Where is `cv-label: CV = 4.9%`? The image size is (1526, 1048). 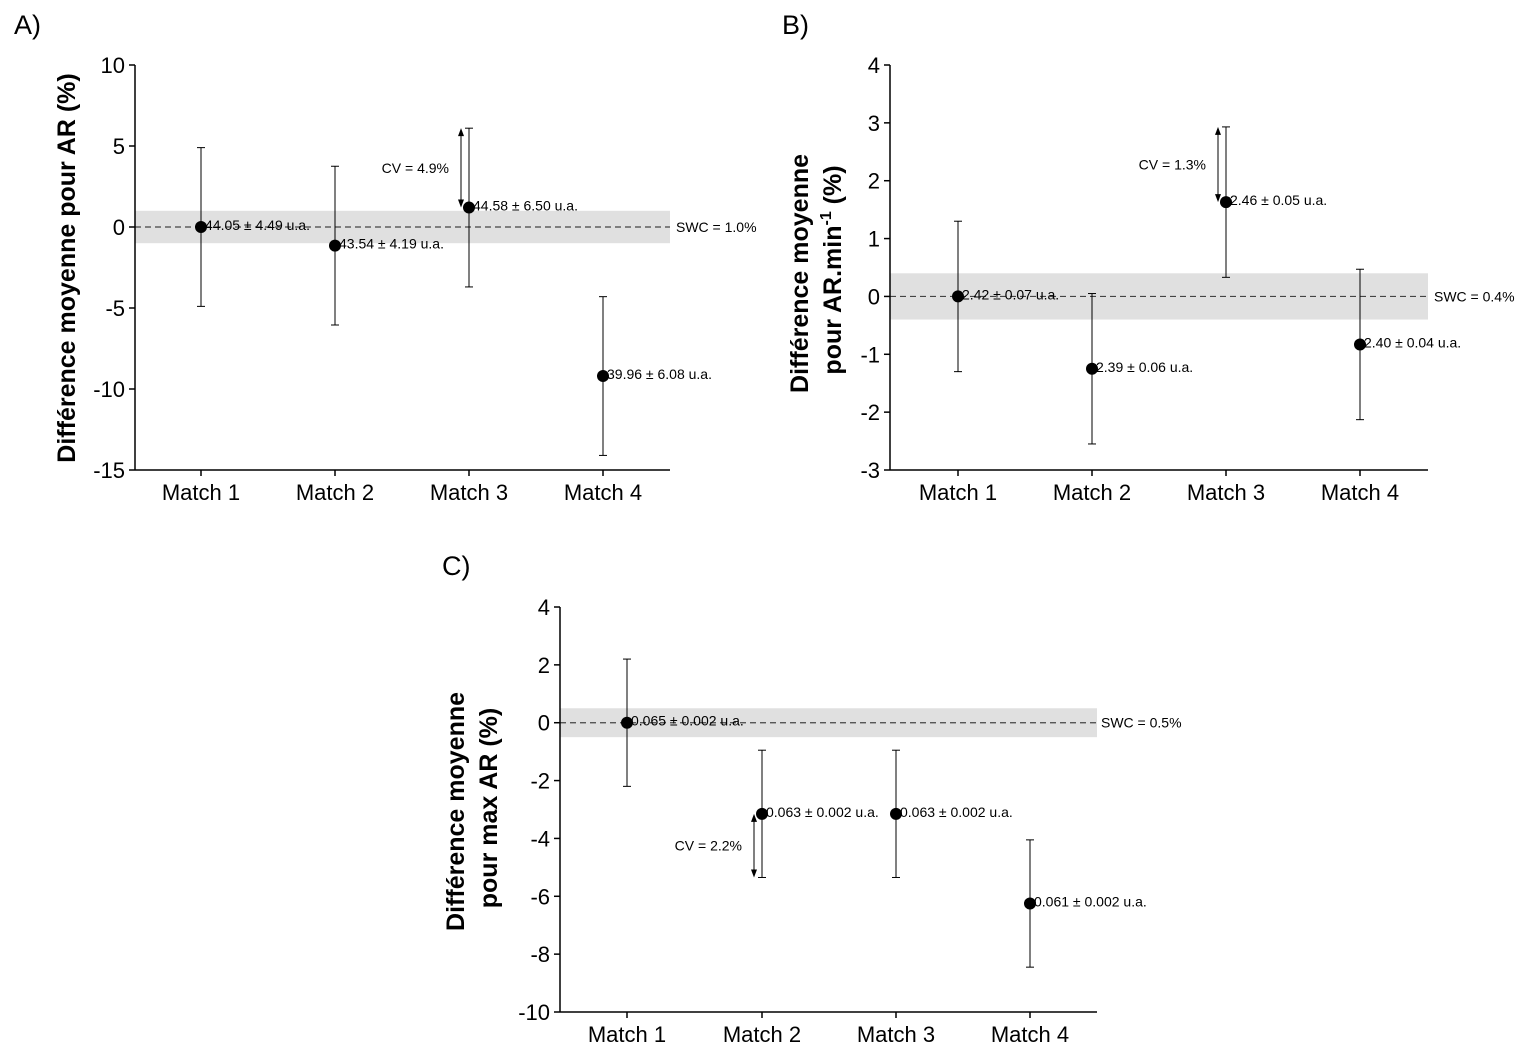
cv-label: CV = 4.9% is located at coordinates (415, 168).